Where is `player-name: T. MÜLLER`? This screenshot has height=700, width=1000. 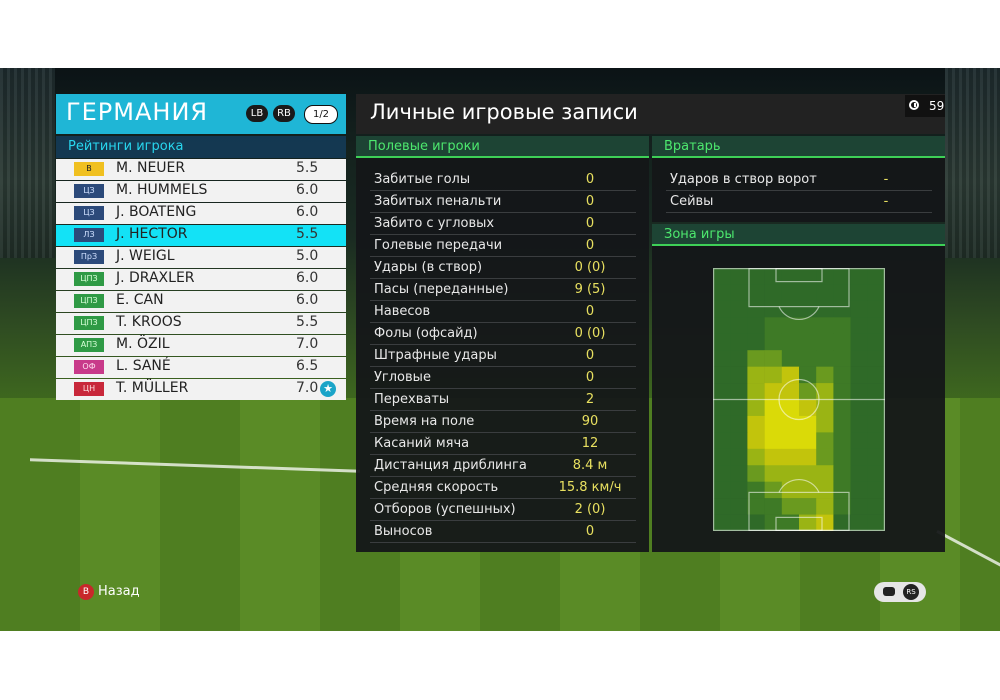
player-name: T. MÜLLER is located at coordinates (152, 388).